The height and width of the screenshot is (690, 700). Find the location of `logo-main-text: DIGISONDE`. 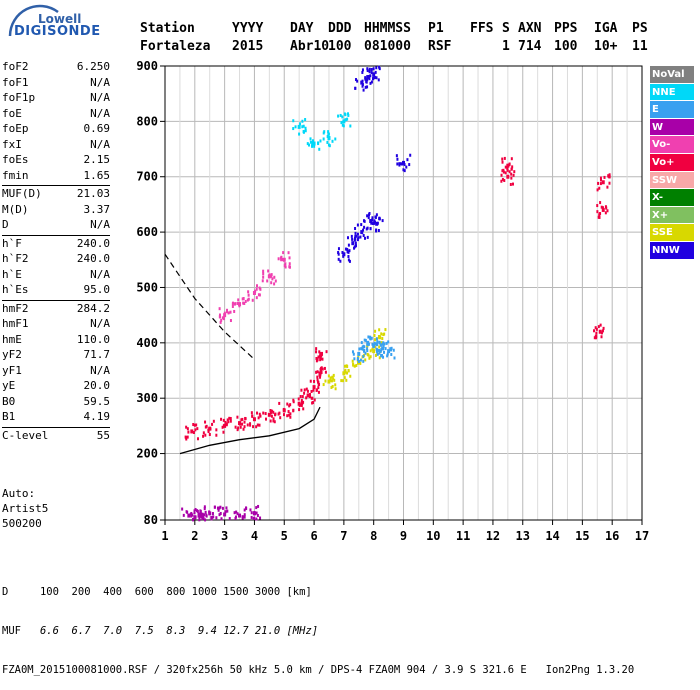

logo-main-text: DIGISONDE is located at coordinates (57, 31).